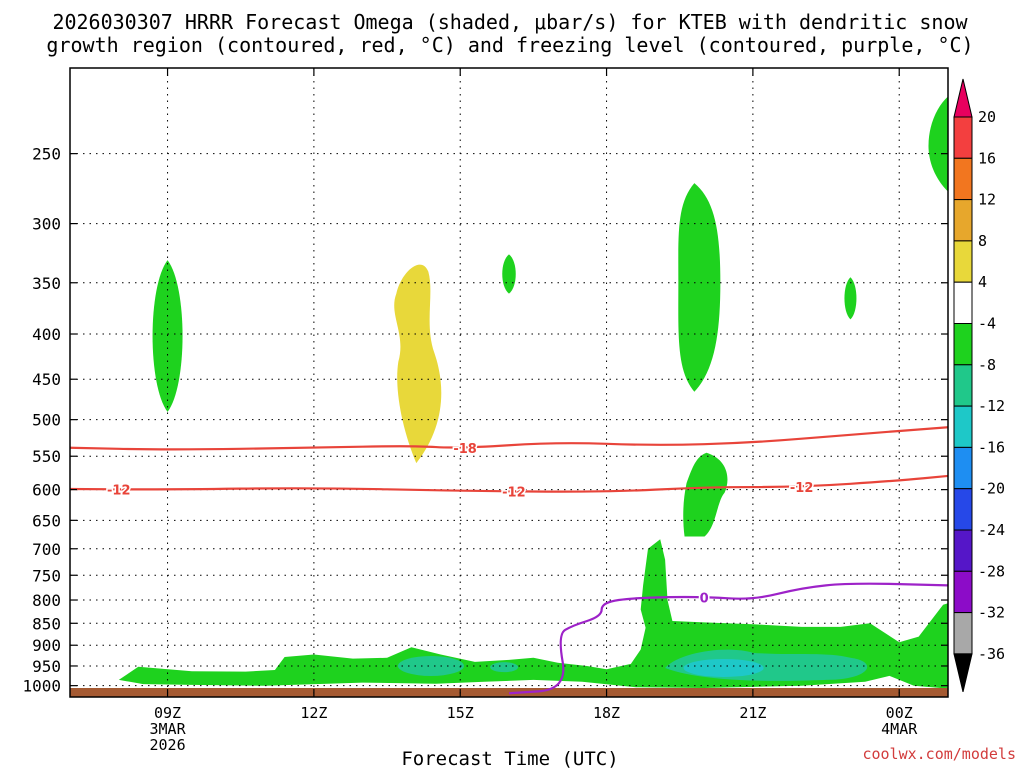 This screenshot has height=768, width=1024. What do you see at coordinates (313, 713) in the screenshot?
I see `x-tick-label-12Z-0: 12Z` at bounding box center [313, 713].